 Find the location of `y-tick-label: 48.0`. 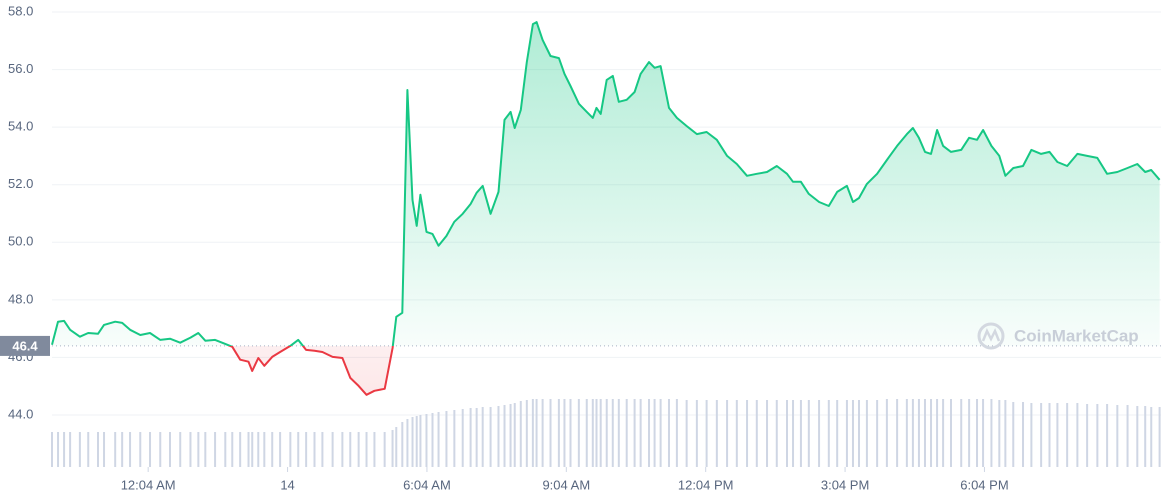

y-tick-label: 48.0 is located at coordinates (20, 298).